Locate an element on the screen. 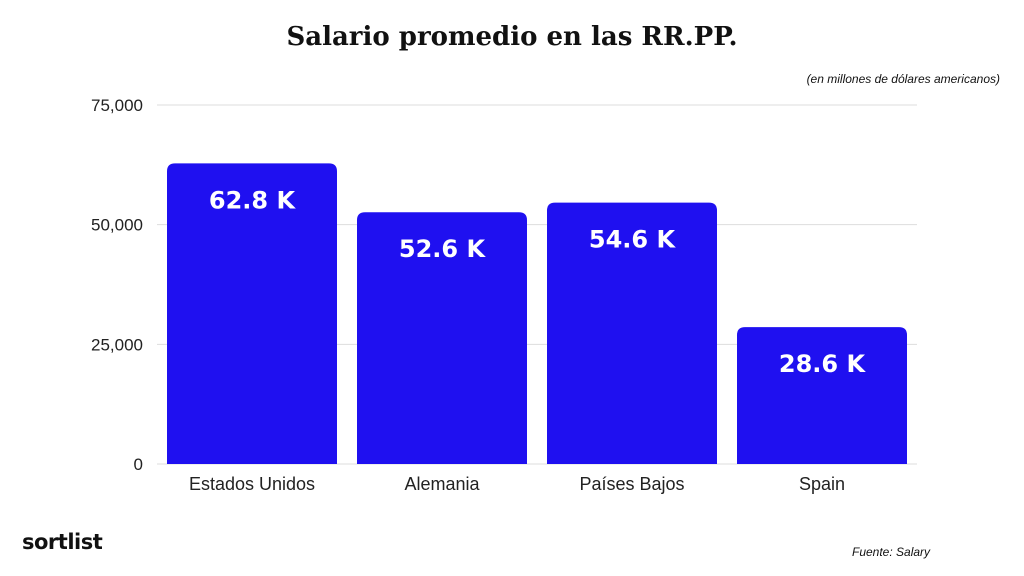 The width and height of the screenshot is (1024, 576). category-label: Países Bajos is located at coordinates (631, 484).